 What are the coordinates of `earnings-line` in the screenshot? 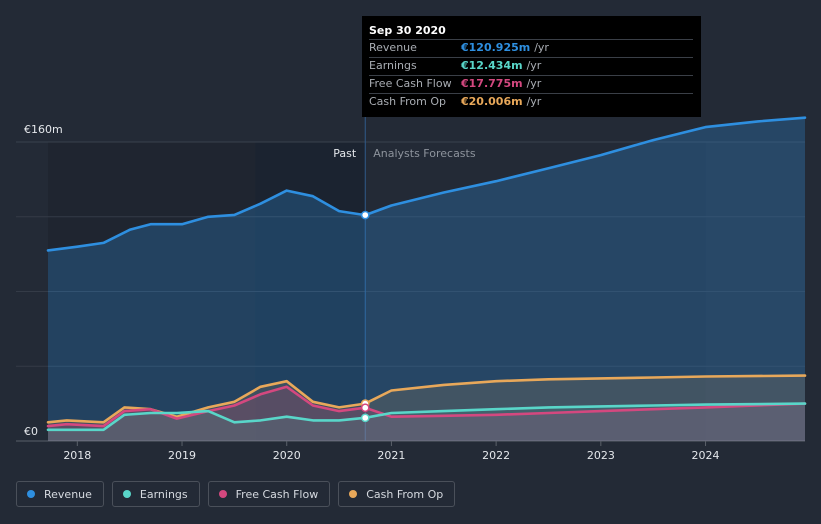 It's located at (426, 417).